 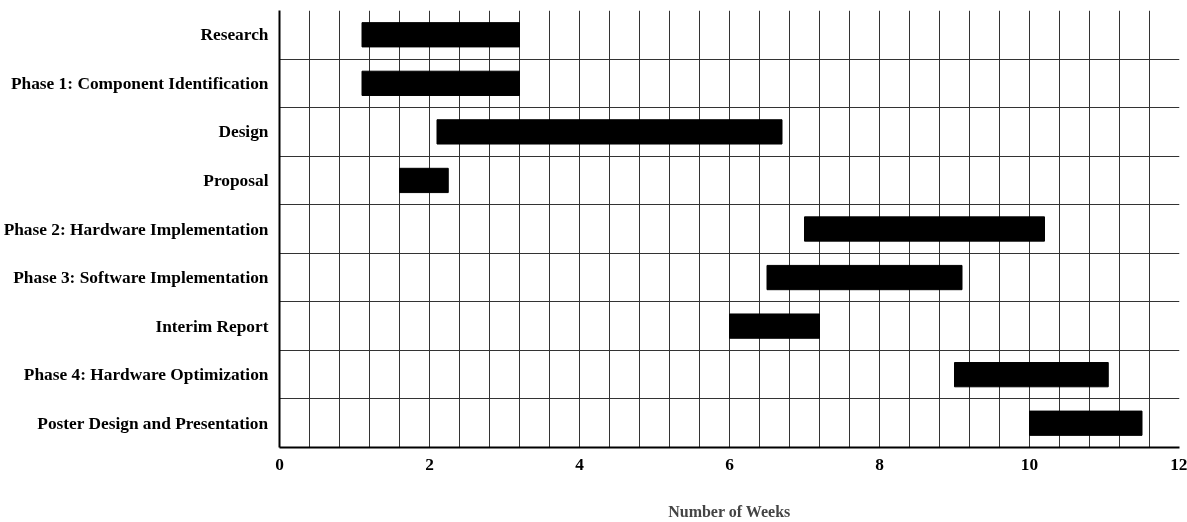 I want to click on y-tick-label: Interim Report, so click(x=212, y=326).